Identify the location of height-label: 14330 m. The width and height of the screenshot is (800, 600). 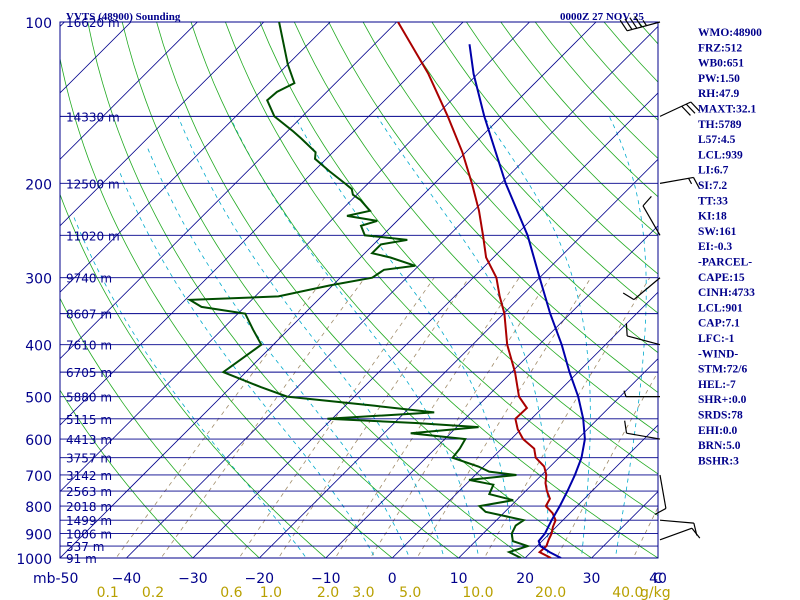
(93, 117).